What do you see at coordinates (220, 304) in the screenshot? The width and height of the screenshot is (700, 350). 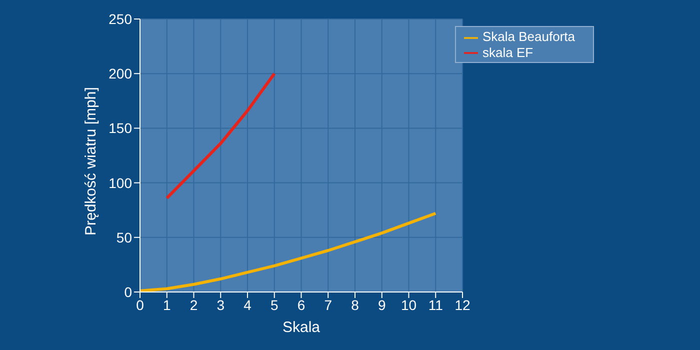 I see `x-tick-label: 3` at bounding box center [220, 304].